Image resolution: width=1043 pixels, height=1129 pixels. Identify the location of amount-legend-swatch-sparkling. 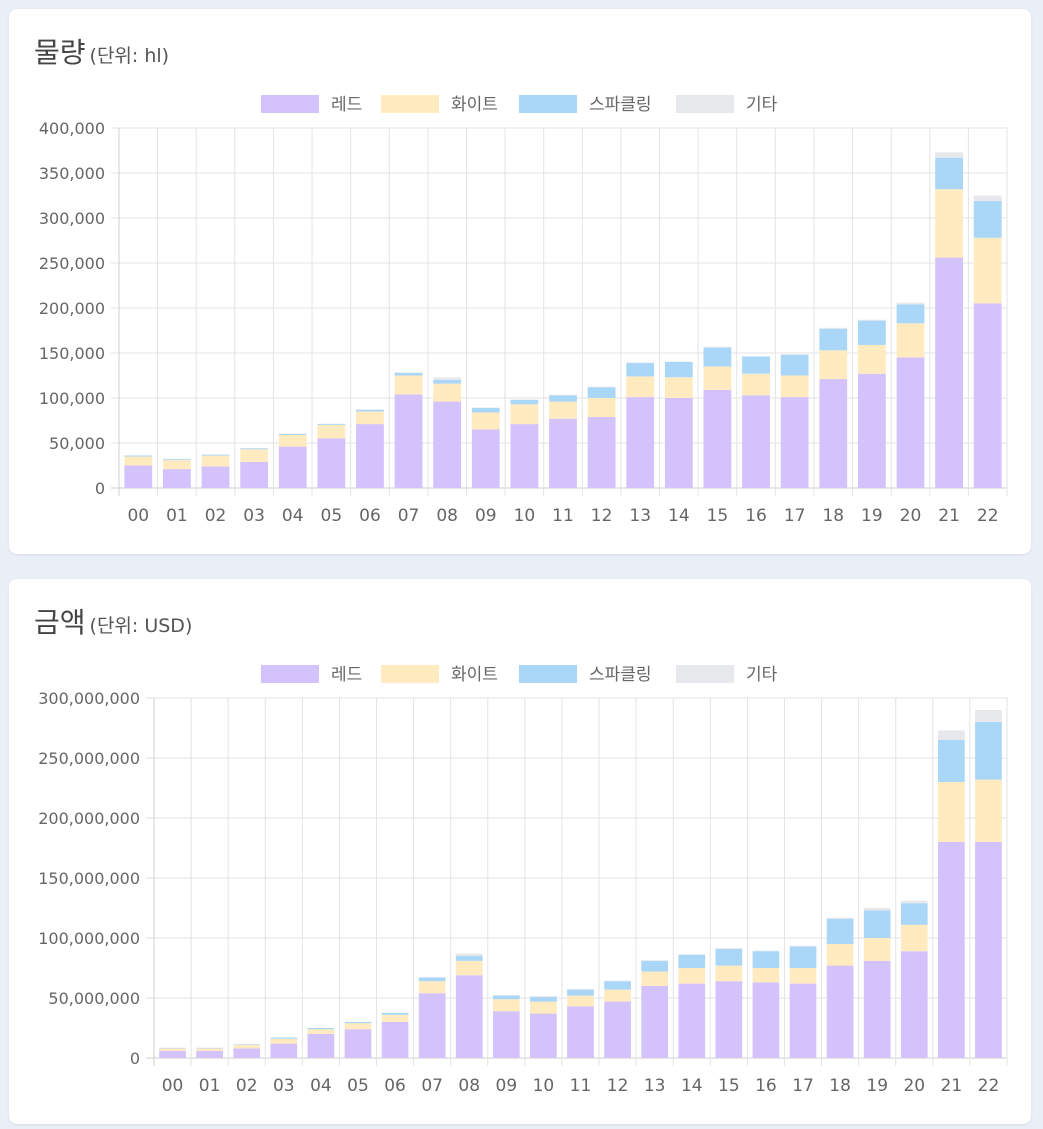
(548, 674).